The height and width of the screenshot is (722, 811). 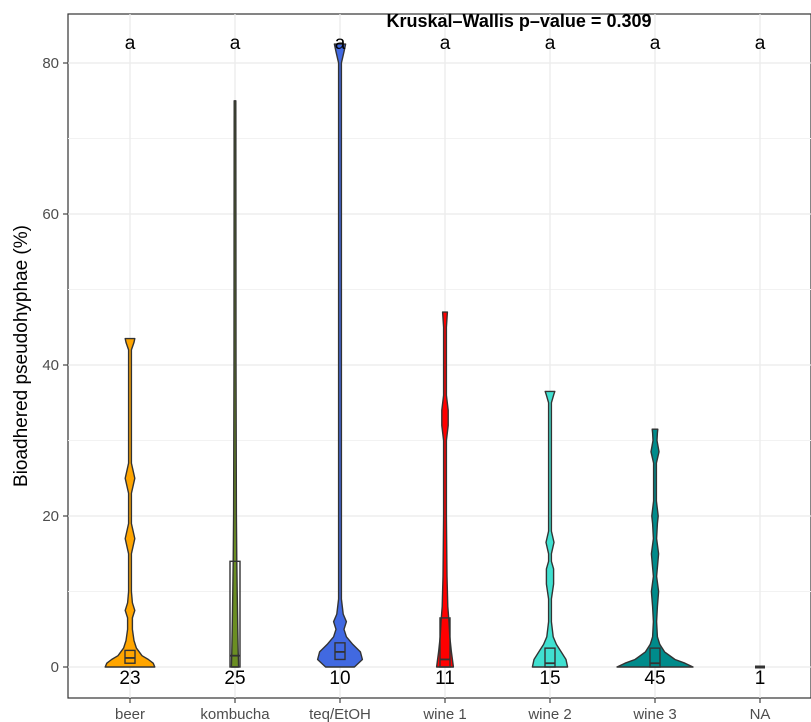 I want to click on y-tick-label: 40, so click(x=50, y=365).